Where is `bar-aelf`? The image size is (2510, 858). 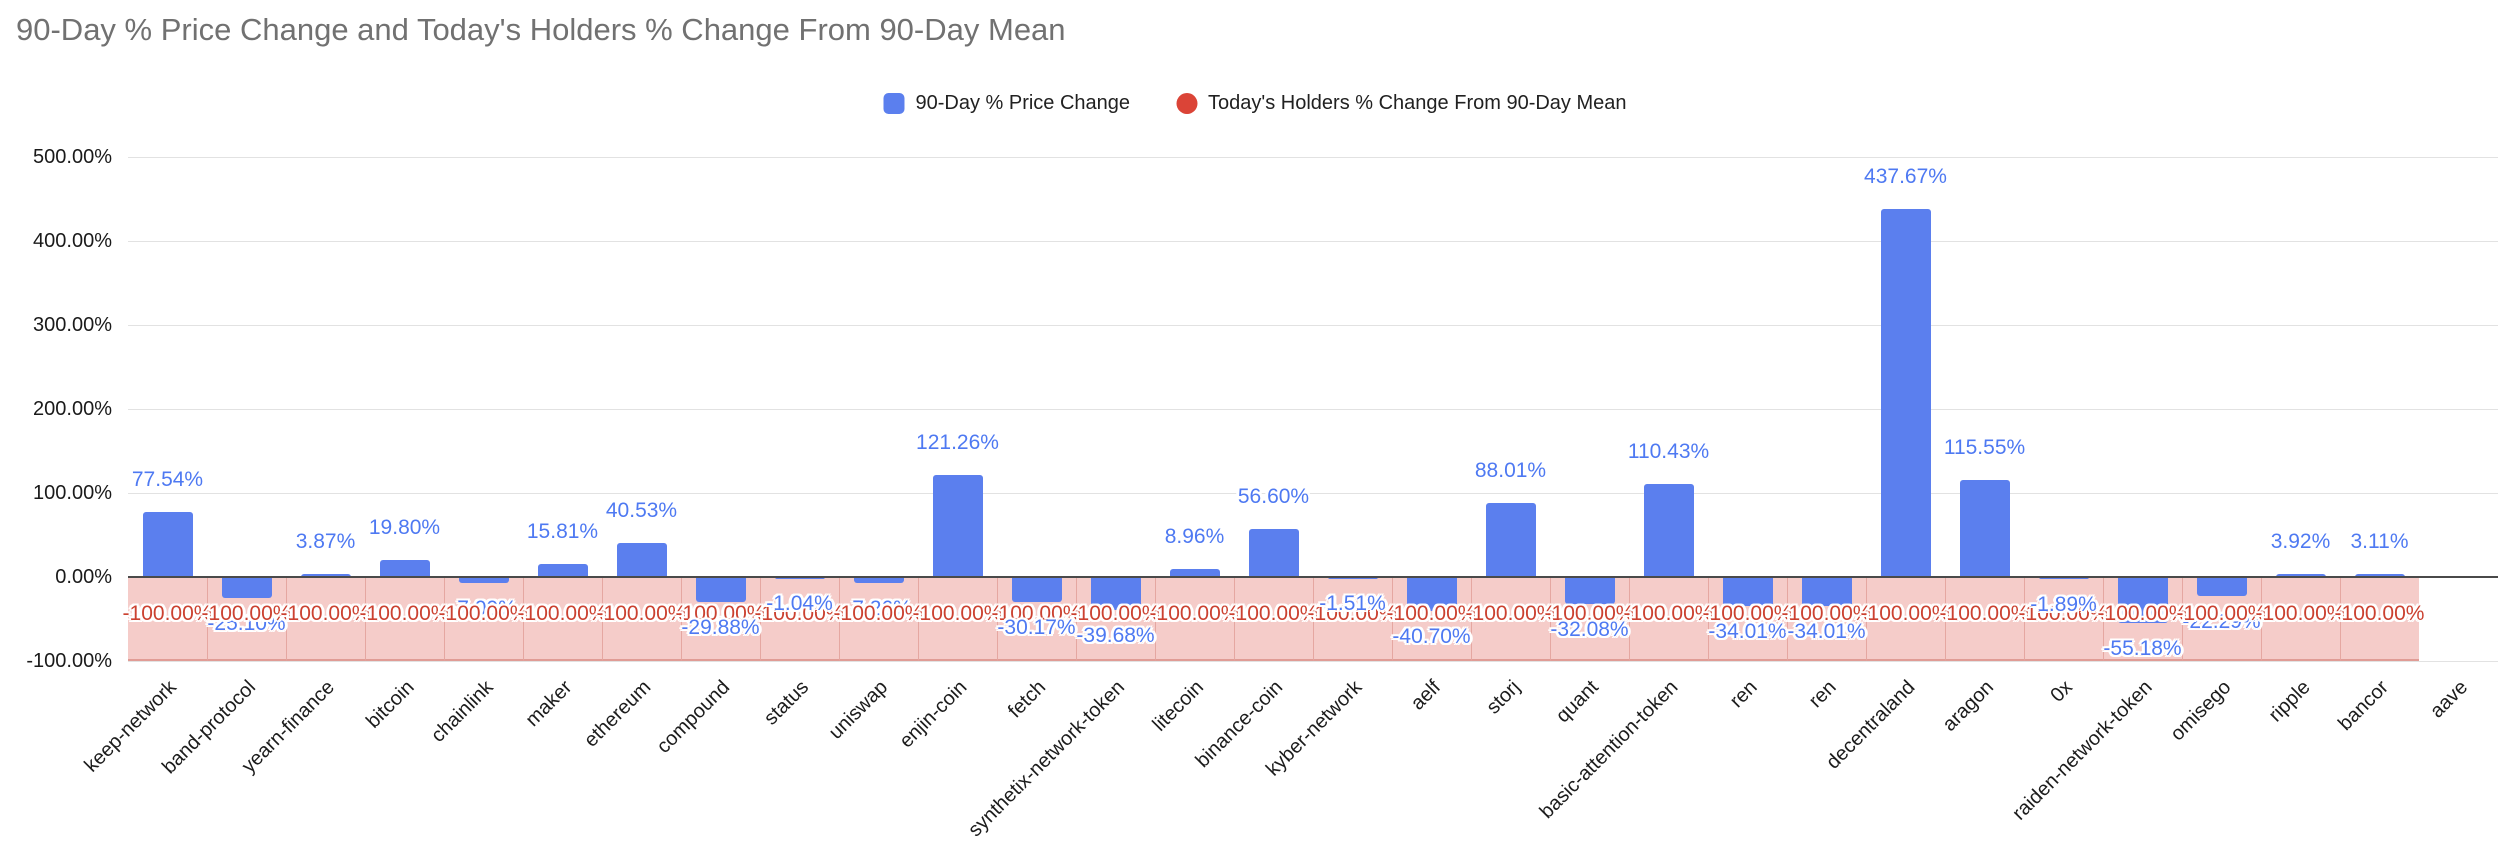
bar-aelf is located at coordinates (1431, 594).